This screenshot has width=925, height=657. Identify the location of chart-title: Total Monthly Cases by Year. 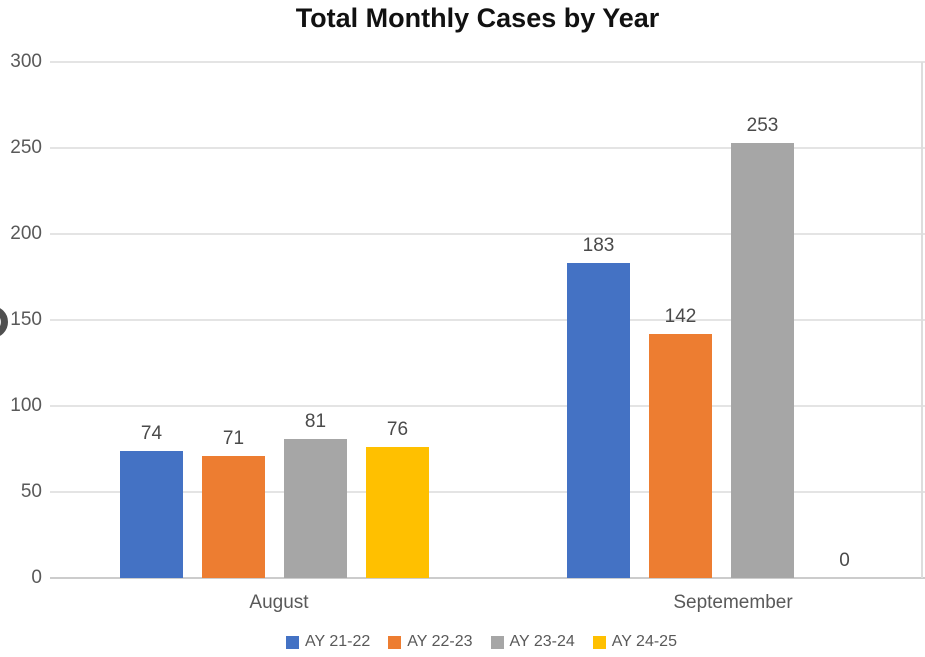
(477, 18).